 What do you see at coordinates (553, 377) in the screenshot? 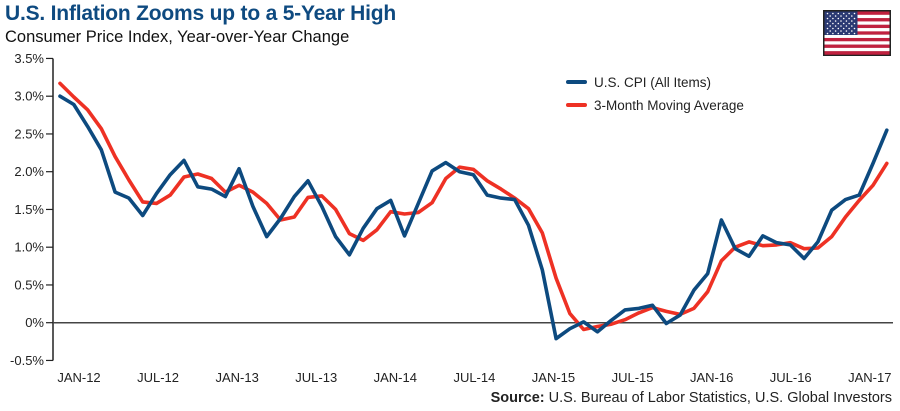
I see `x-tick-label: JAN-15` at bounding box center [553, 377].